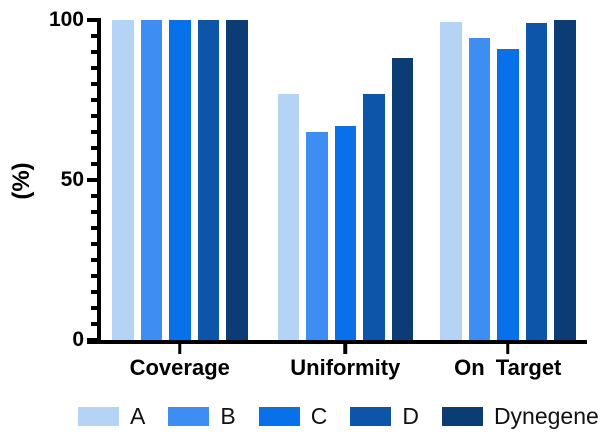 This screenshot has height=437, width=600. Describe the element at coordinates (345, 367) in the screenshot. I see `category-label-uniformity: Uniformity` at that location.